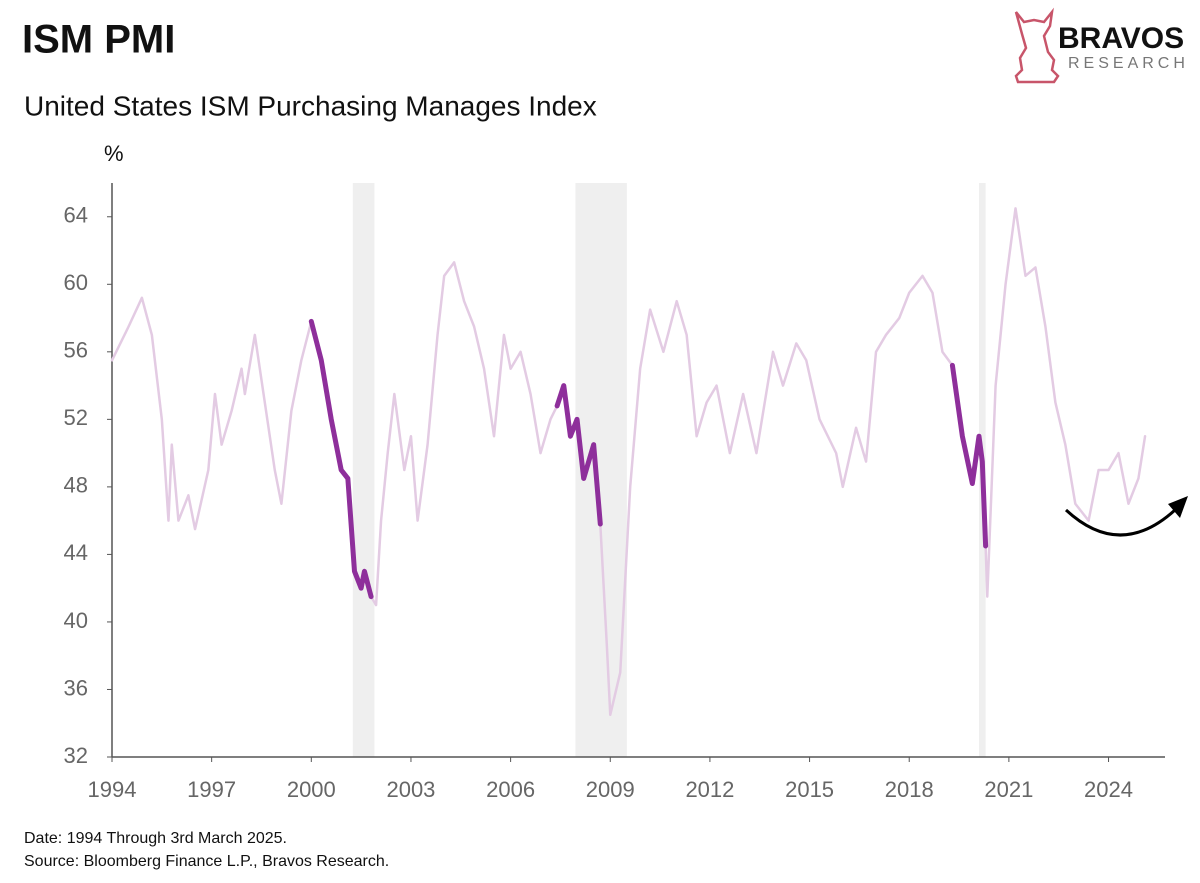 Image resolution: width=1200 pixels, height=883 pixels. What do you see at coordinates (1008, 789) in the screenshot?
I see `x-tick-label: 2021` at bounding box center [1008, 789].